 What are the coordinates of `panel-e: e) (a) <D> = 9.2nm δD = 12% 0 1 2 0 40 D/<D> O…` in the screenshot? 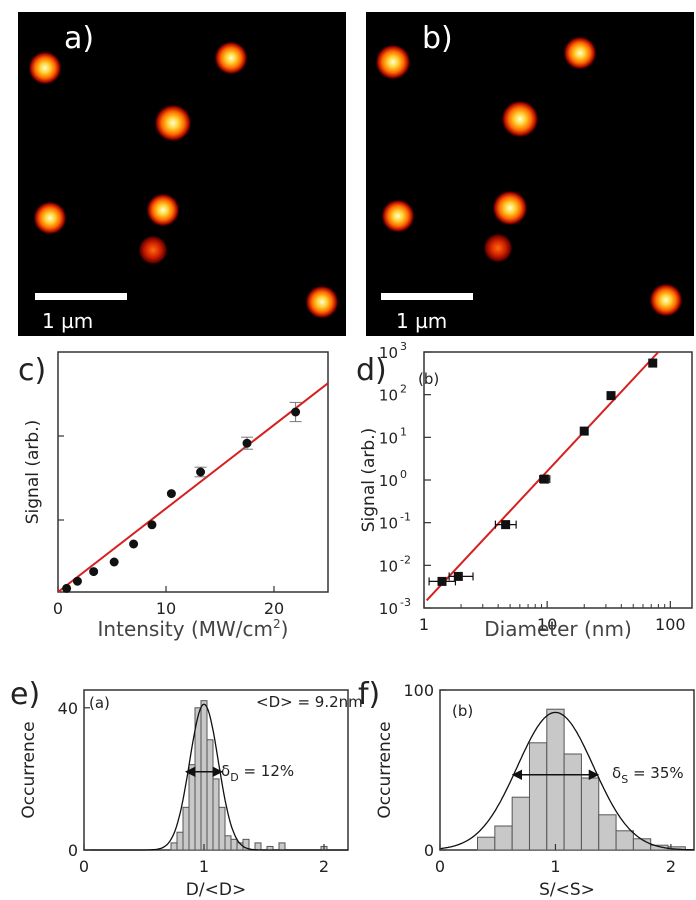 It's located at (186, 788).